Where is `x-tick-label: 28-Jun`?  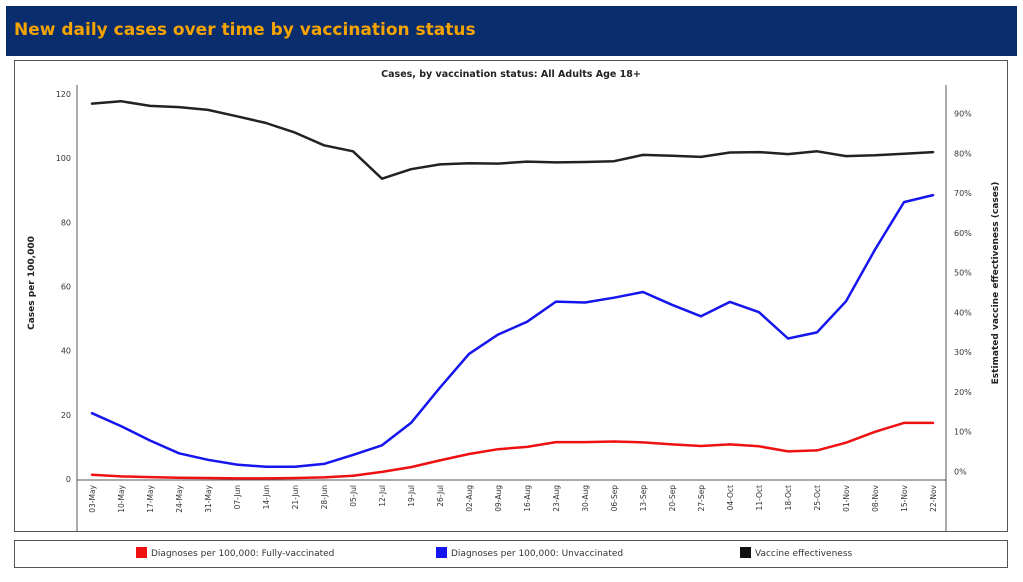
x-tick-label: 28-Jun is located at coordinates (324, 497).